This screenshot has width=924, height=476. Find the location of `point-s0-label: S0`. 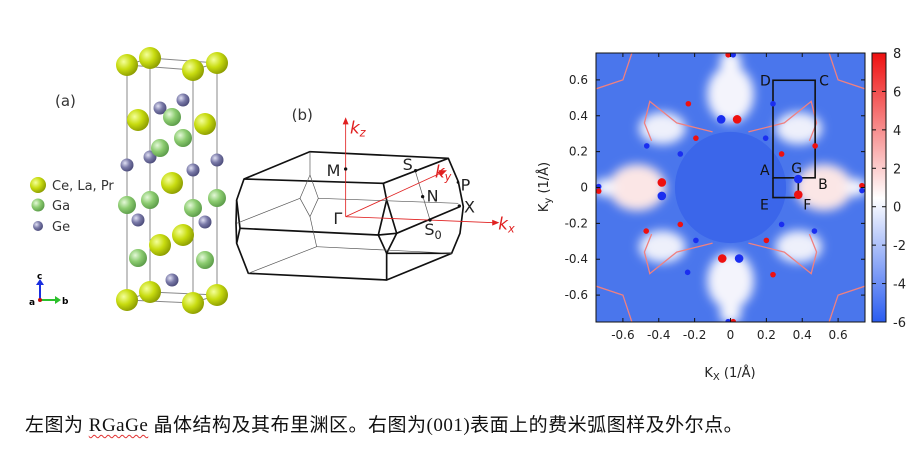

point-s0-label: S0 is located at coordinates (432, 231).